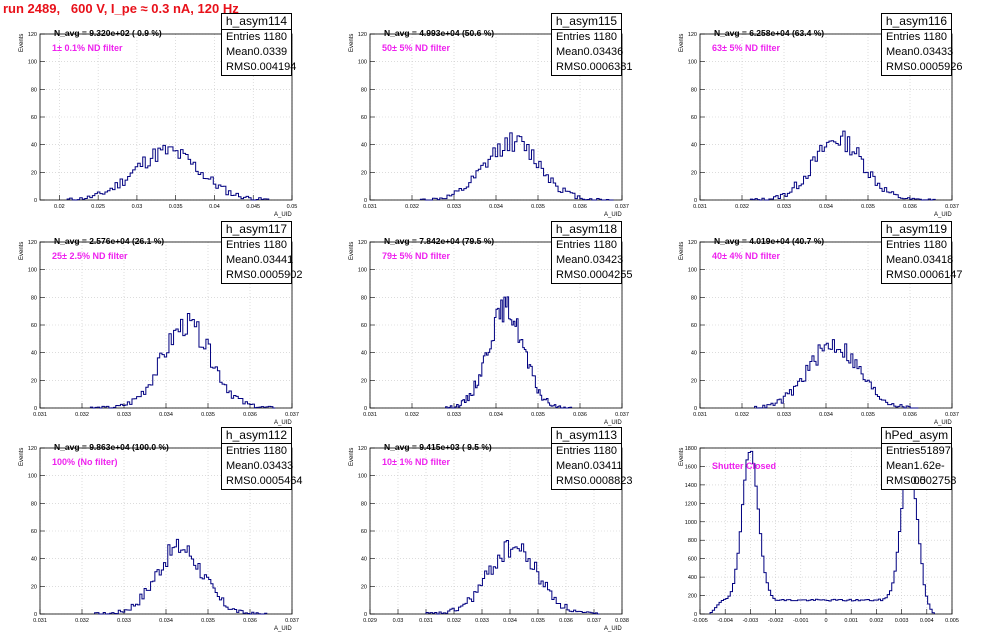 Image resolution: width=996 pixels, height=632 pixels. What do you see at coordinates (603, 260) in the screenshot?
I see `stats-mean-value: 0.03423` at bounding box center [603, 260].